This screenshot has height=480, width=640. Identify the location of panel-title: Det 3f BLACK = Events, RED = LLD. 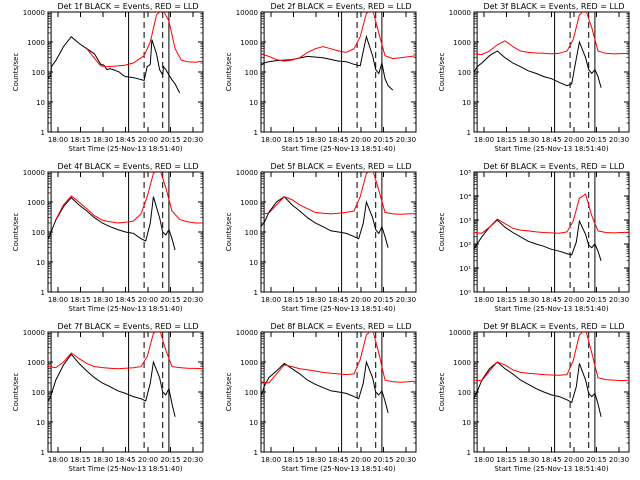
(553, 6).